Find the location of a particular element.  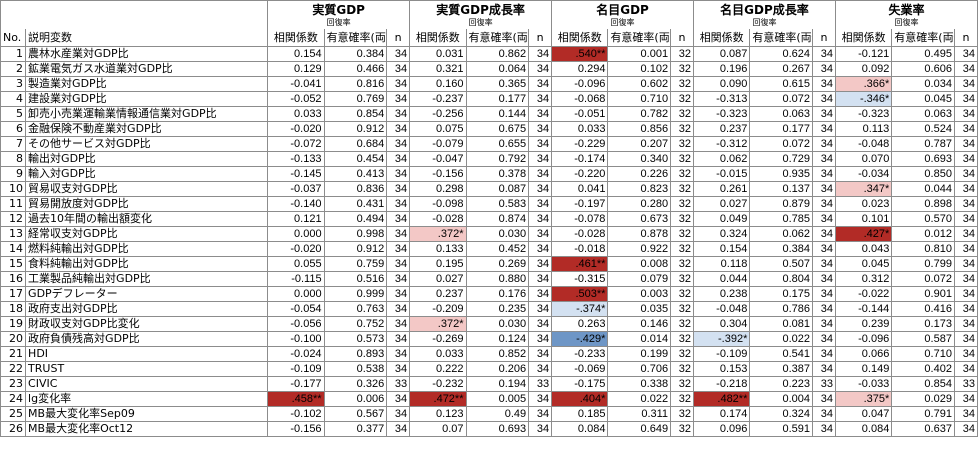

corr-coef-header: 相関係数 is located at coordinates (296, 38).